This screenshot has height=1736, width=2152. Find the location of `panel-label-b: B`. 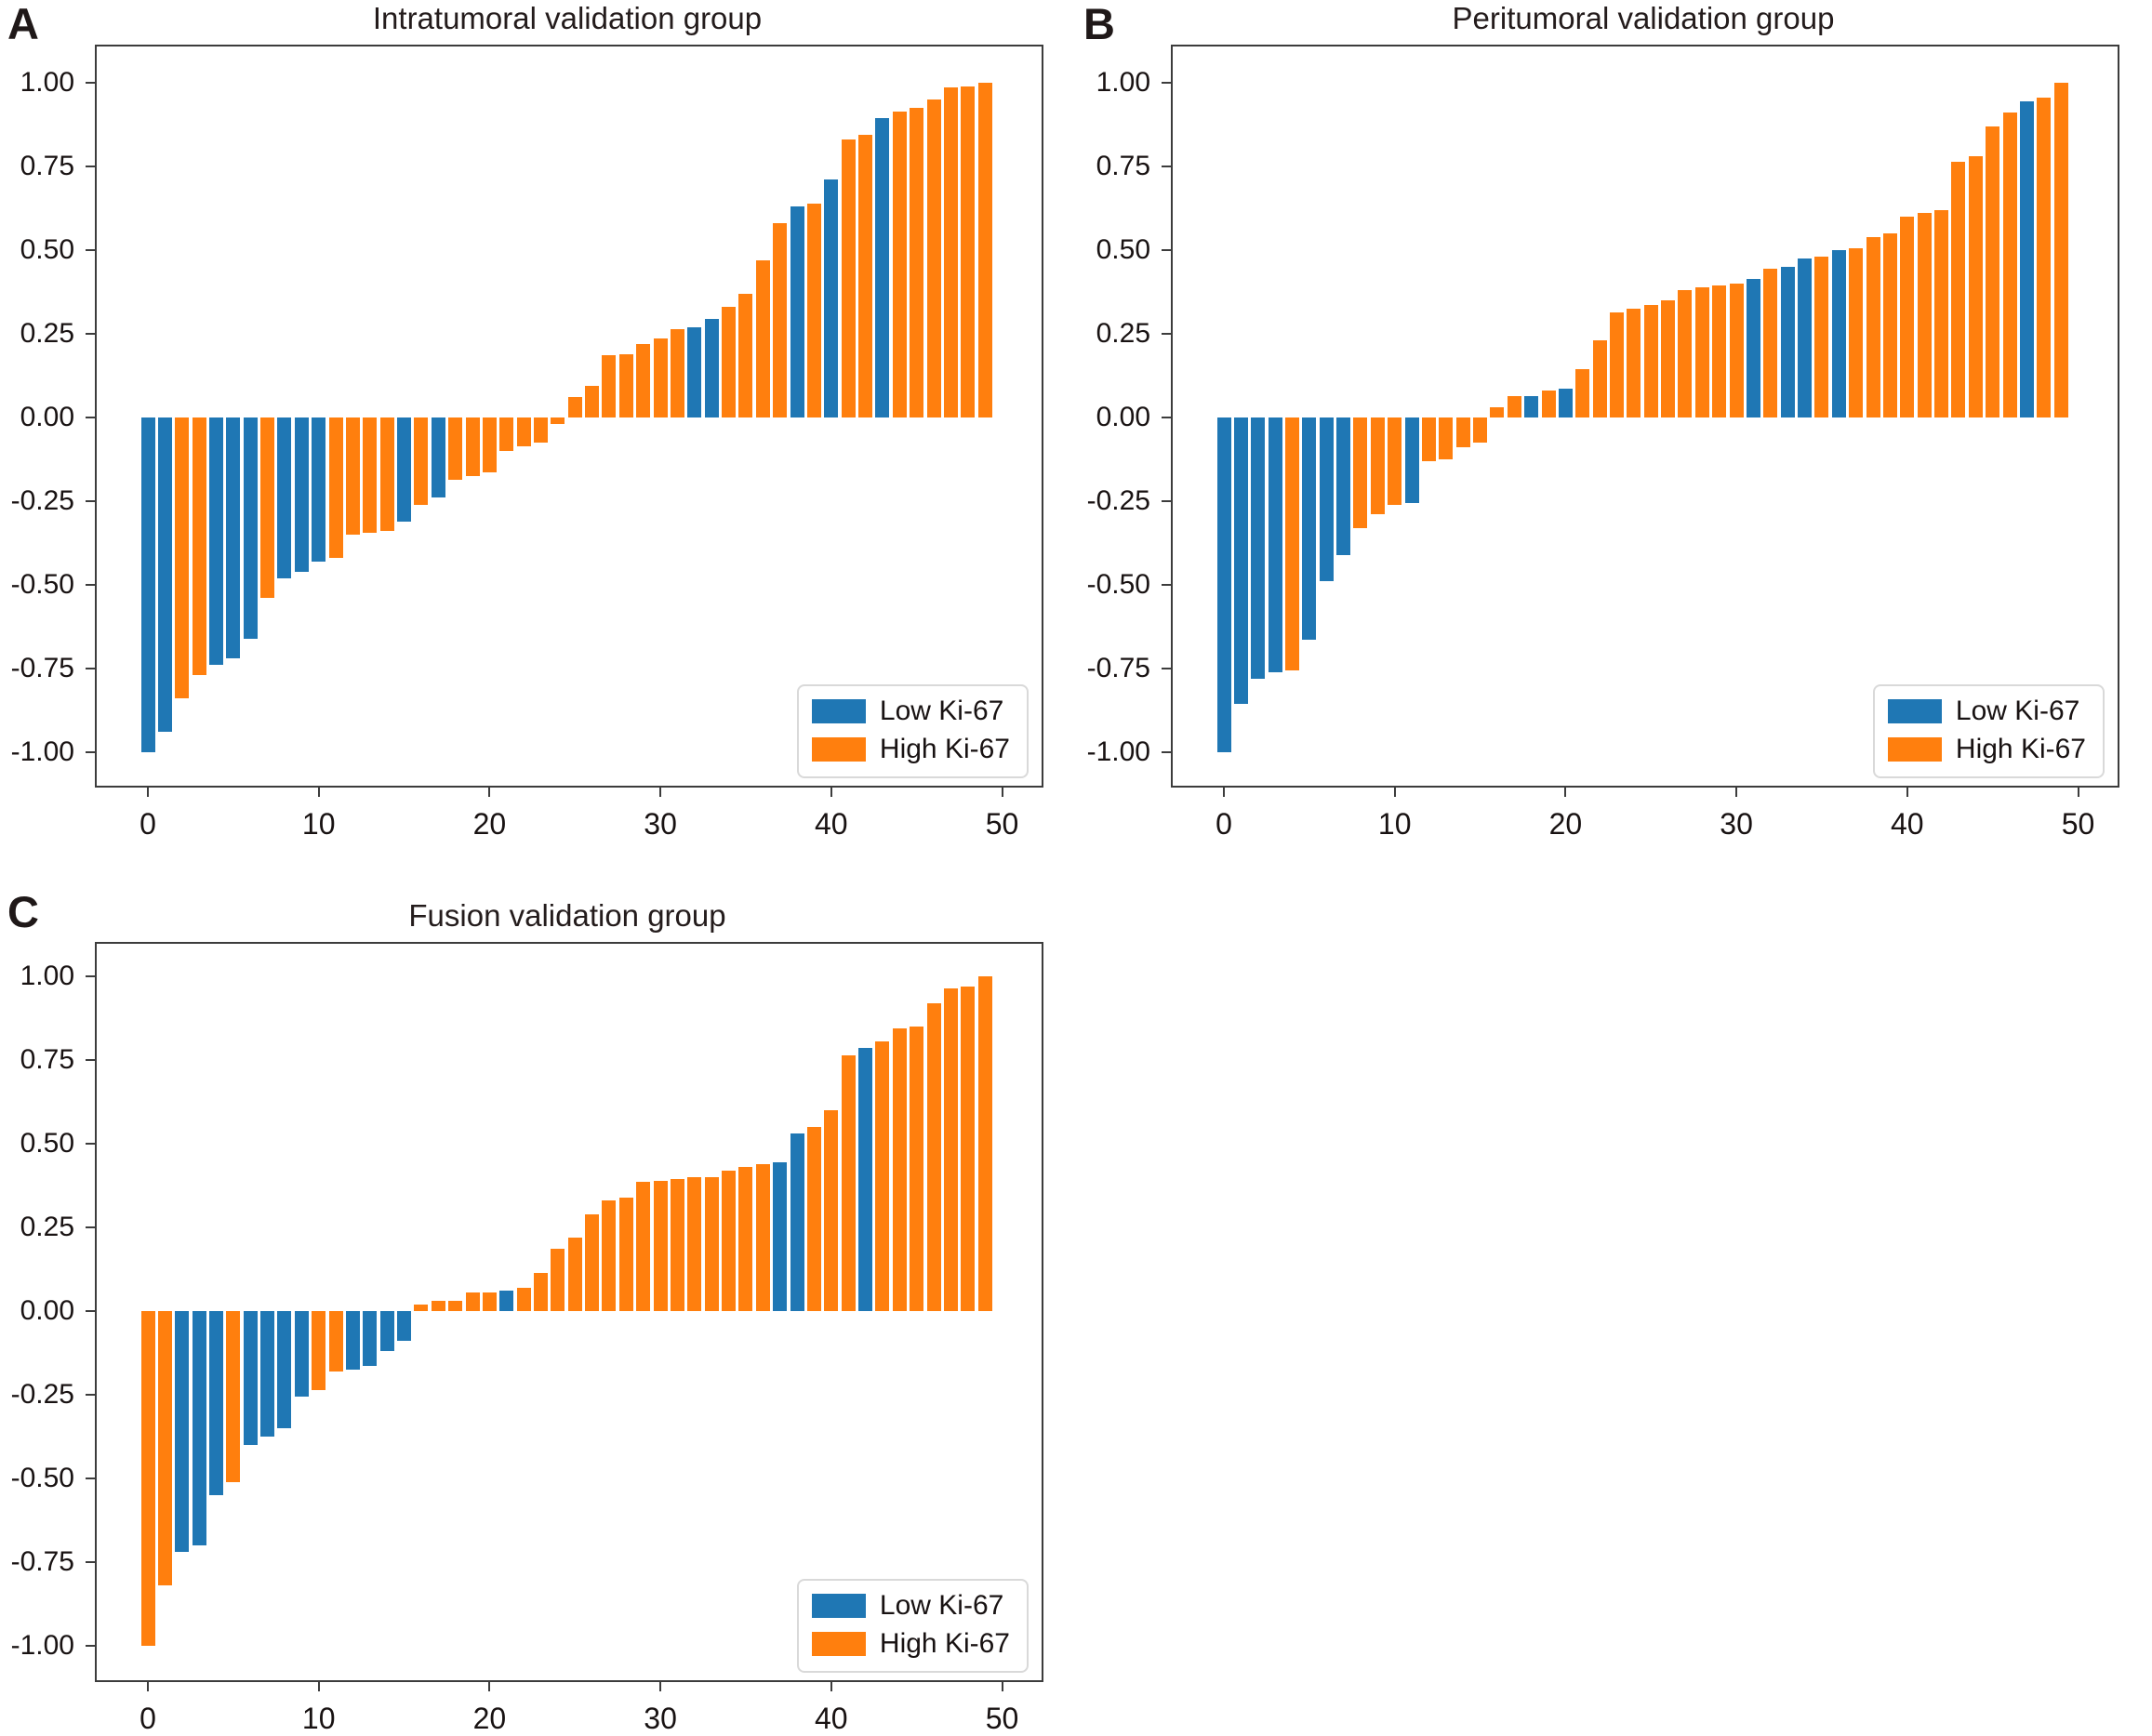

panel-label-b: B is located at coordinates (1099, 24).